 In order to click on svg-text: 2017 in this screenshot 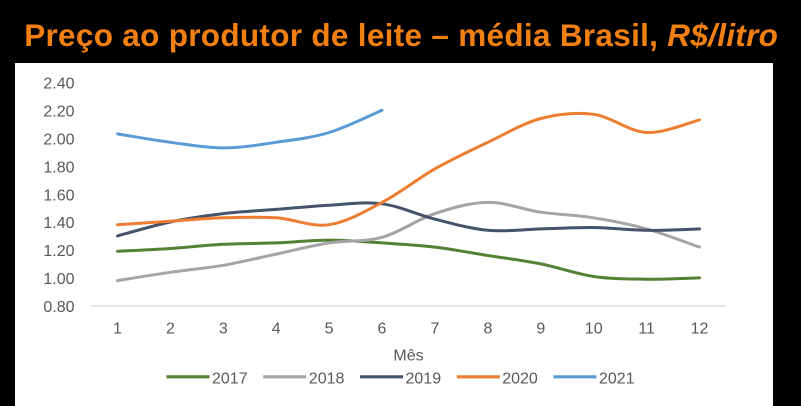, I will do `click(230, 378)`.